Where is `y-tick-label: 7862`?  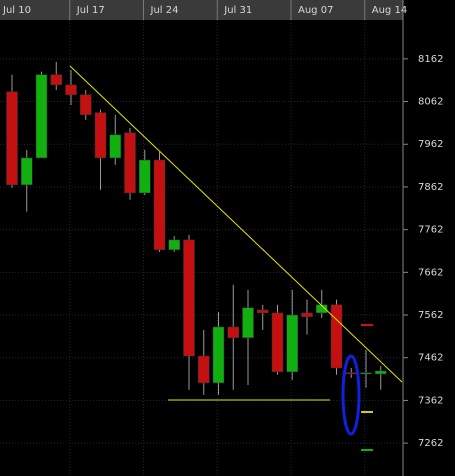 y-tick-label: 7862 is located at coordinates (430, 187).